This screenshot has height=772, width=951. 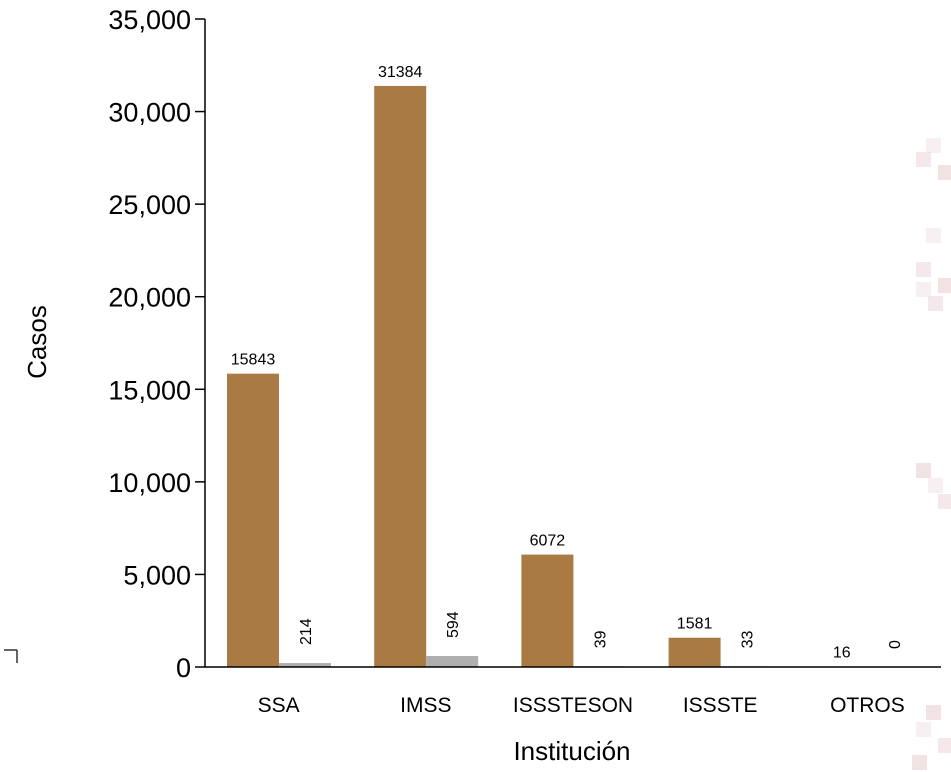 What do you see at coordinates (720, 705) in the screenshot?
I see `x-tick-label: ISSSTE` at bounding box center [720, 705].